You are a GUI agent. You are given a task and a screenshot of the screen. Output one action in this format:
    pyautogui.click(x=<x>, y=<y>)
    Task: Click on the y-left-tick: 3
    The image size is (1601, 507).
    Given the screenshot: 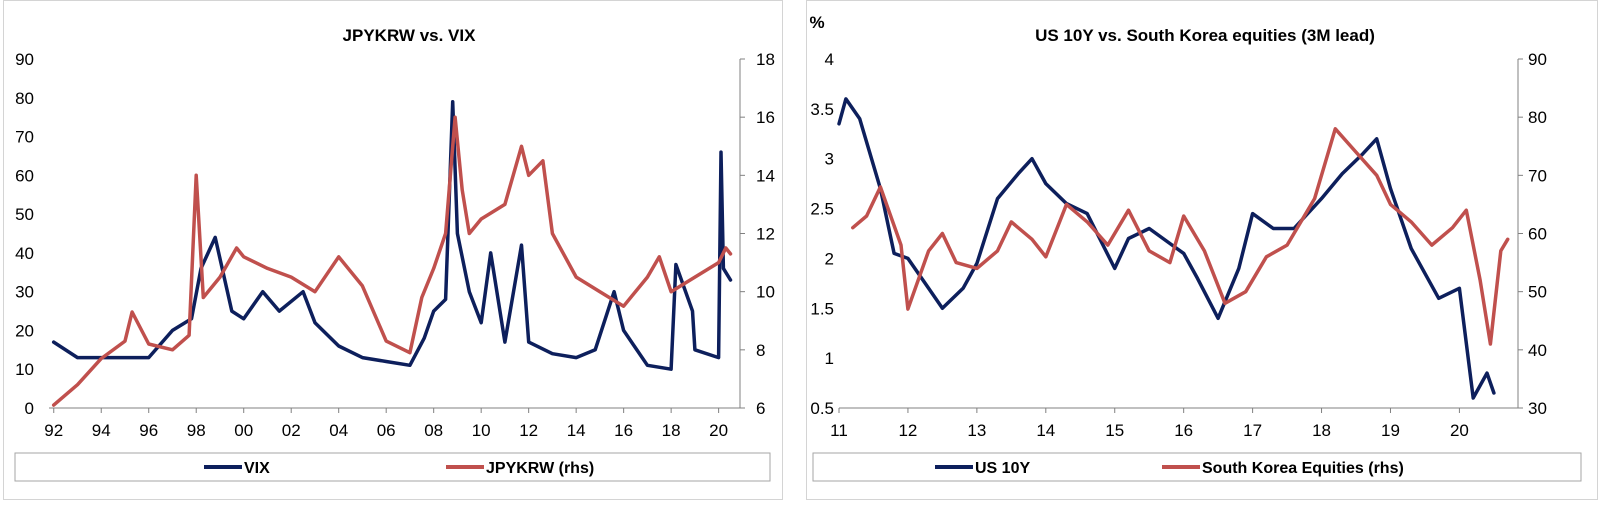 What is the action you would take?
    pyautogui.click(x=829, y=159)
    